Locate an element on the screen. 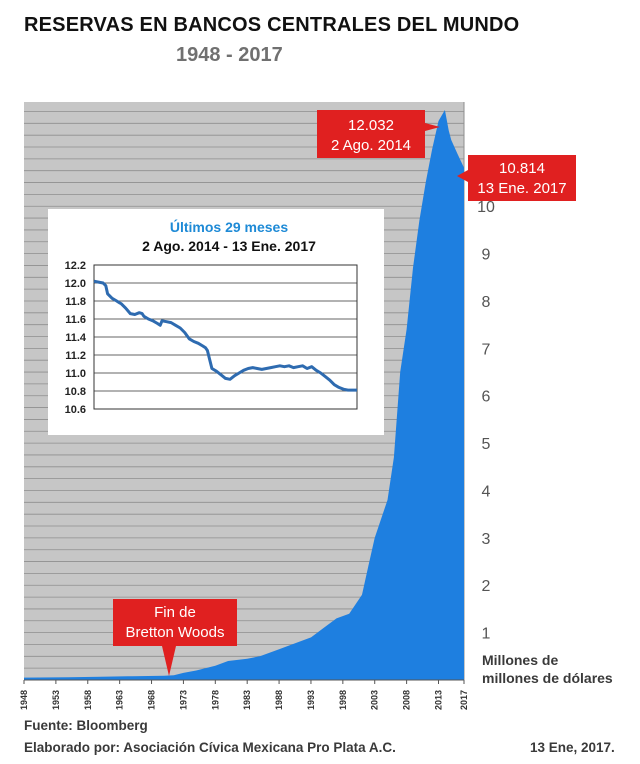  main-y-tick-label: 4 is located at coordinates (486, 491).